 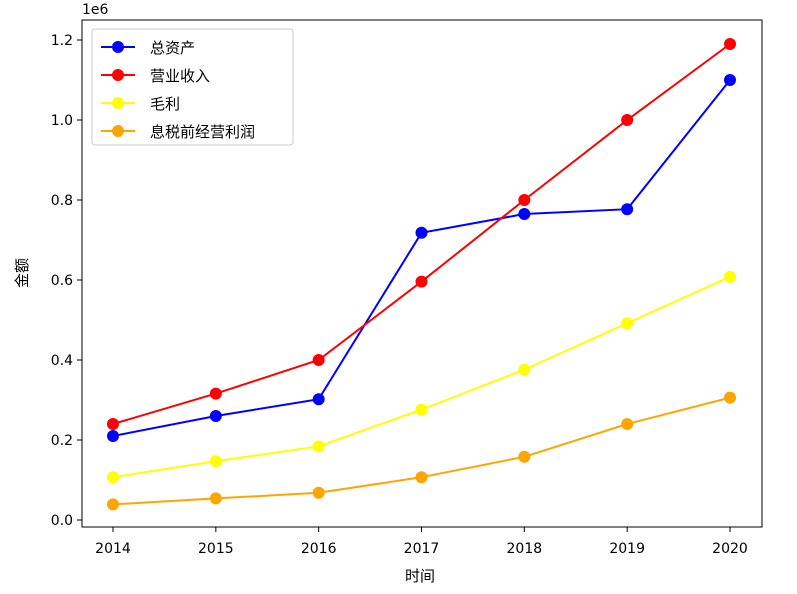 I want to click on y-tick-label: 0.4, so click(x=62, y=361).